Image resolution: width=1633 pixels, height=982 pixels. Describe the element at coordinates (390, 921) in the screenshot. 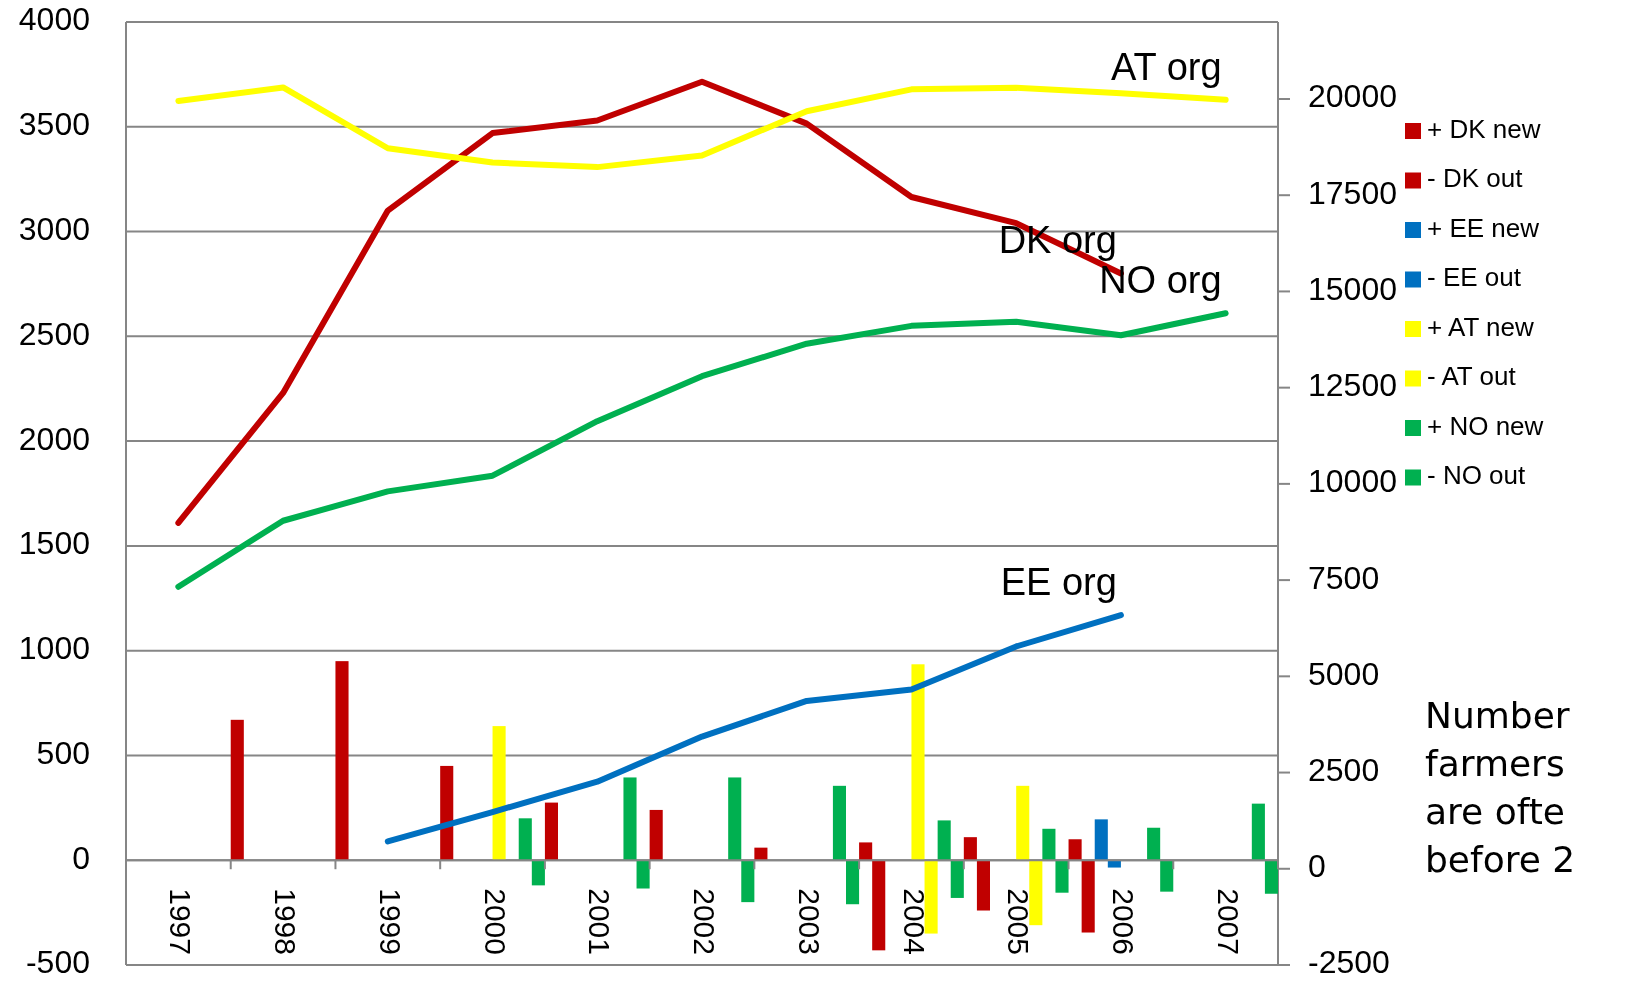

I see `x-tick-label: 1999` at that location.